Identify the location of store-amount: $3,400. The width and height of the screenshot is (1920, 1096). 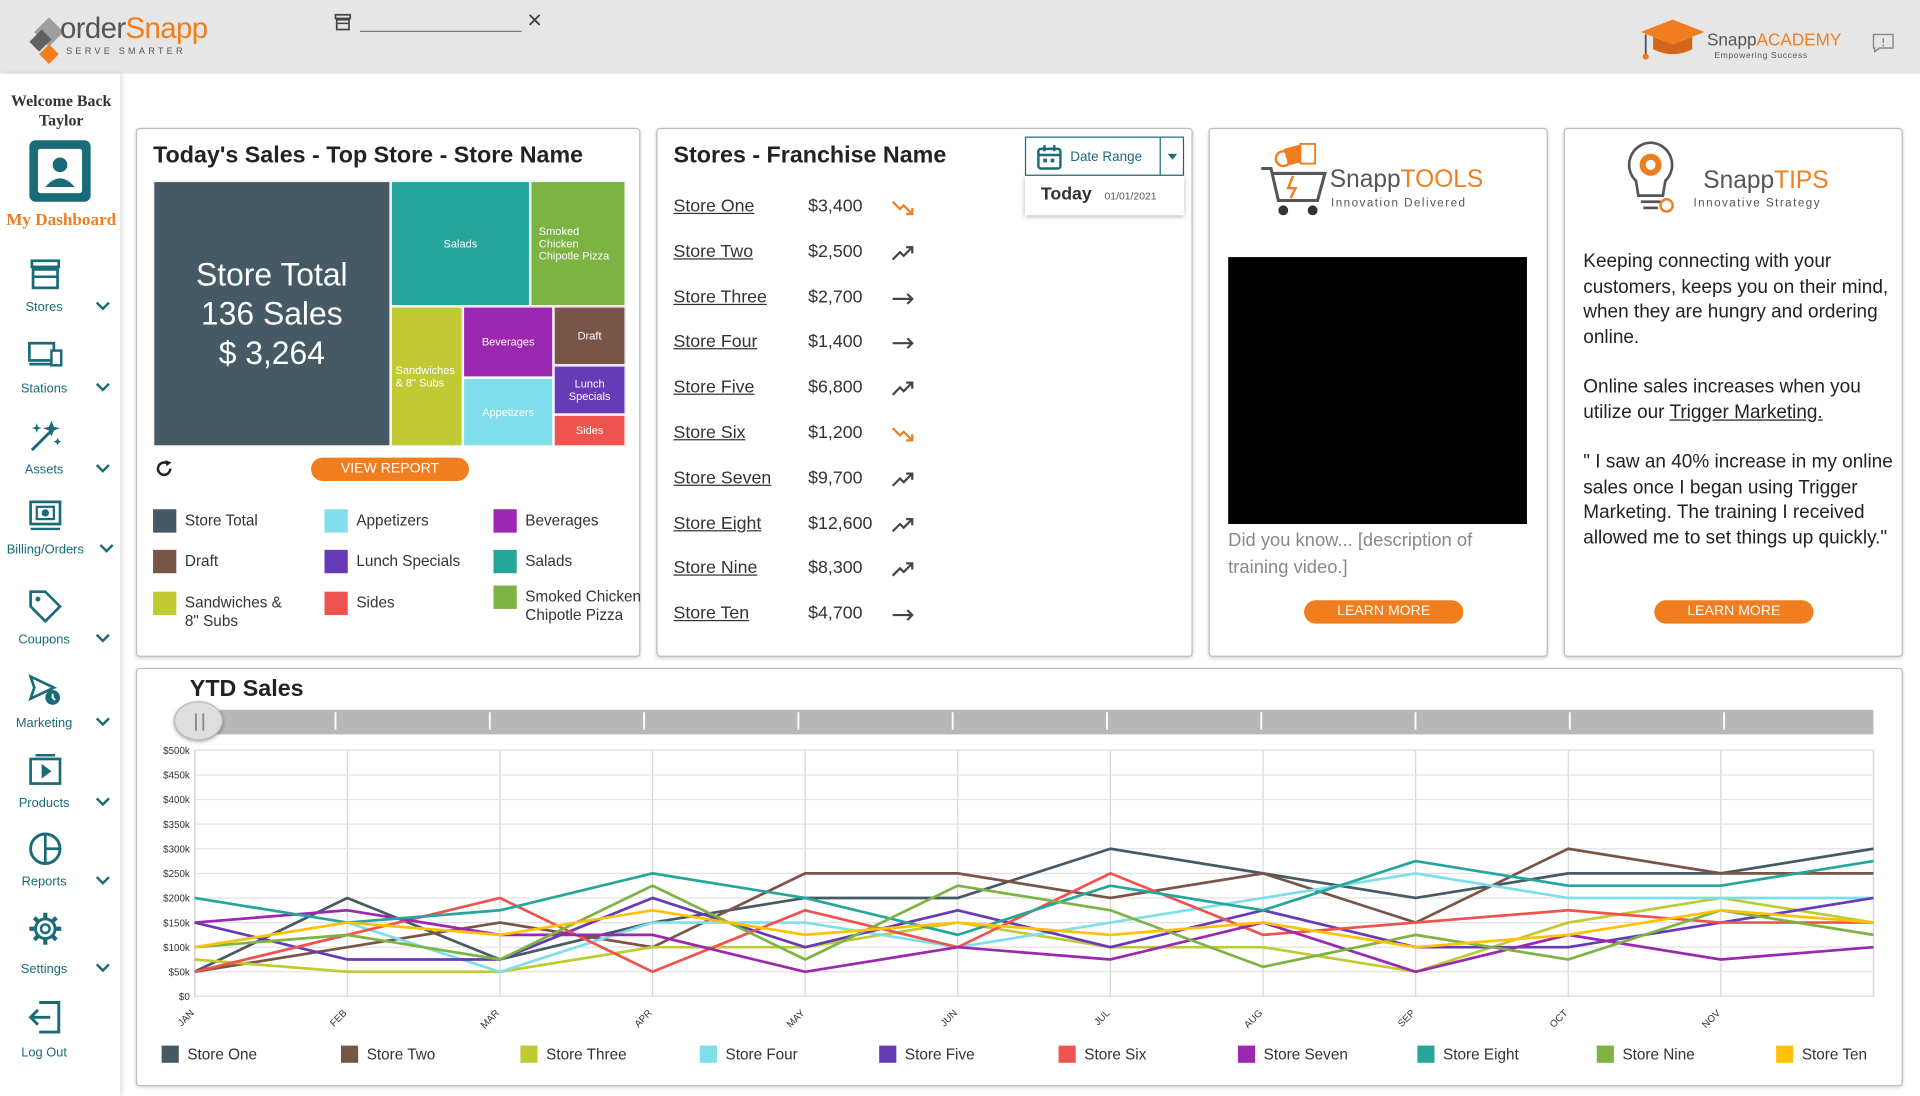
(835, 206).